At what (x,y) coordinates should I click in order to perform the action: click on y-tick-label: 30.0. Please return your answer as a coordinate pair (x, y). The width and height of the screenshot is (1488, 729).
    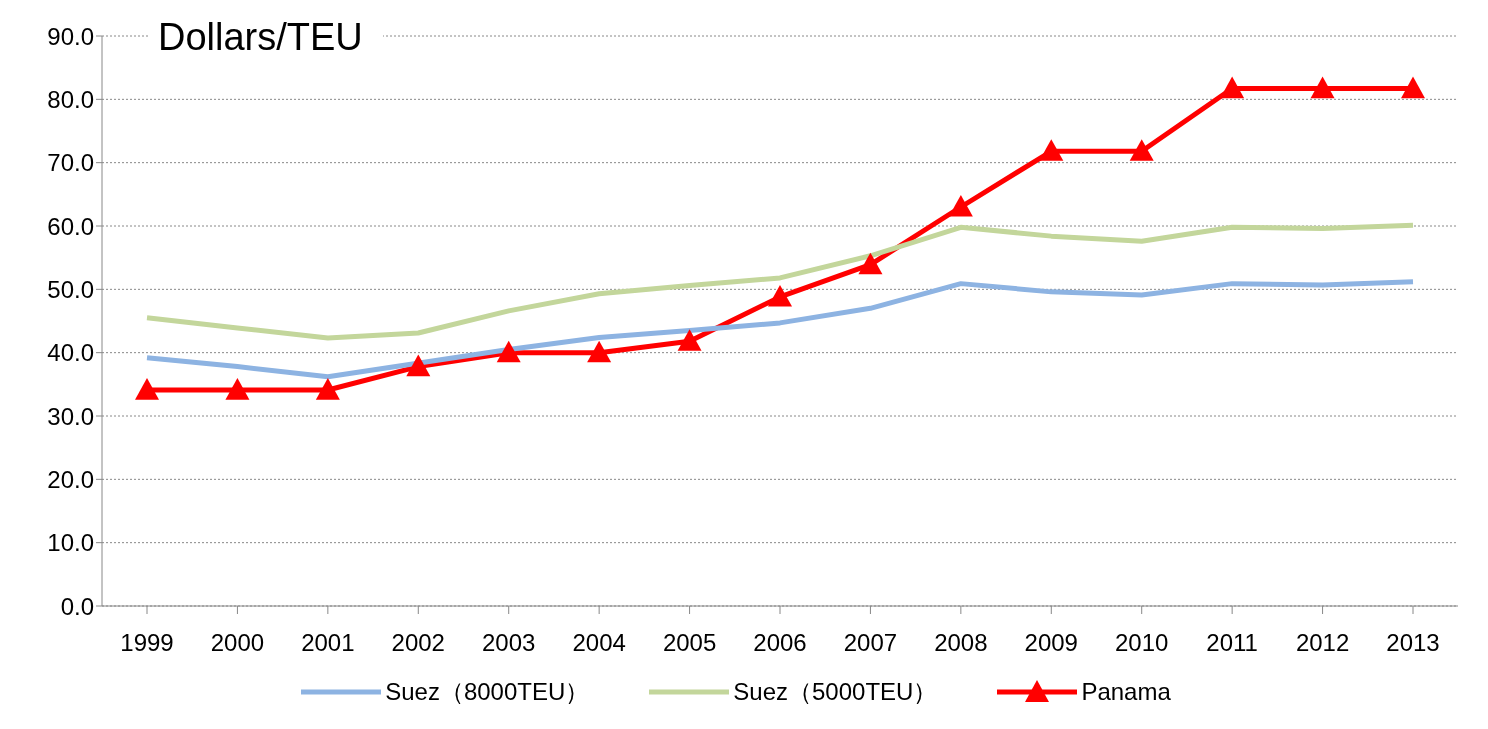
    Looking at the image, I should click on (70, 416).